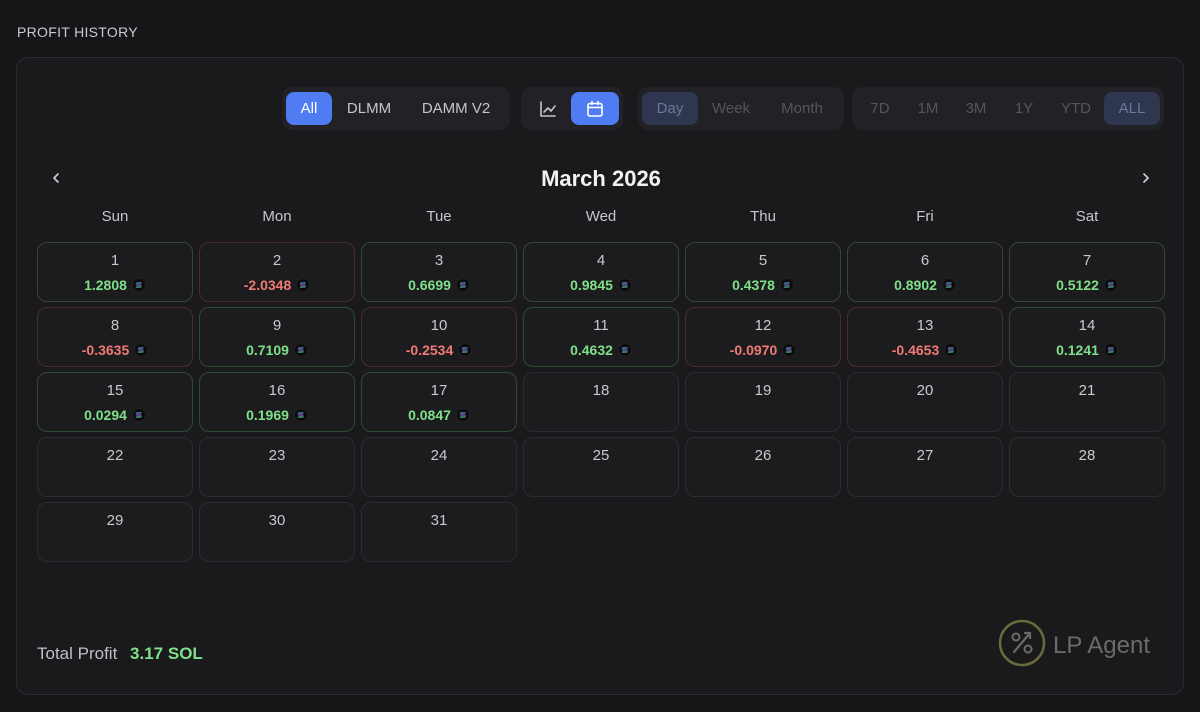 This screenshot has height=712, width=1200. Describe the element at coordinates (1087, 467) in the screenshot. I see `calendar-day-cell: 28` at that location.